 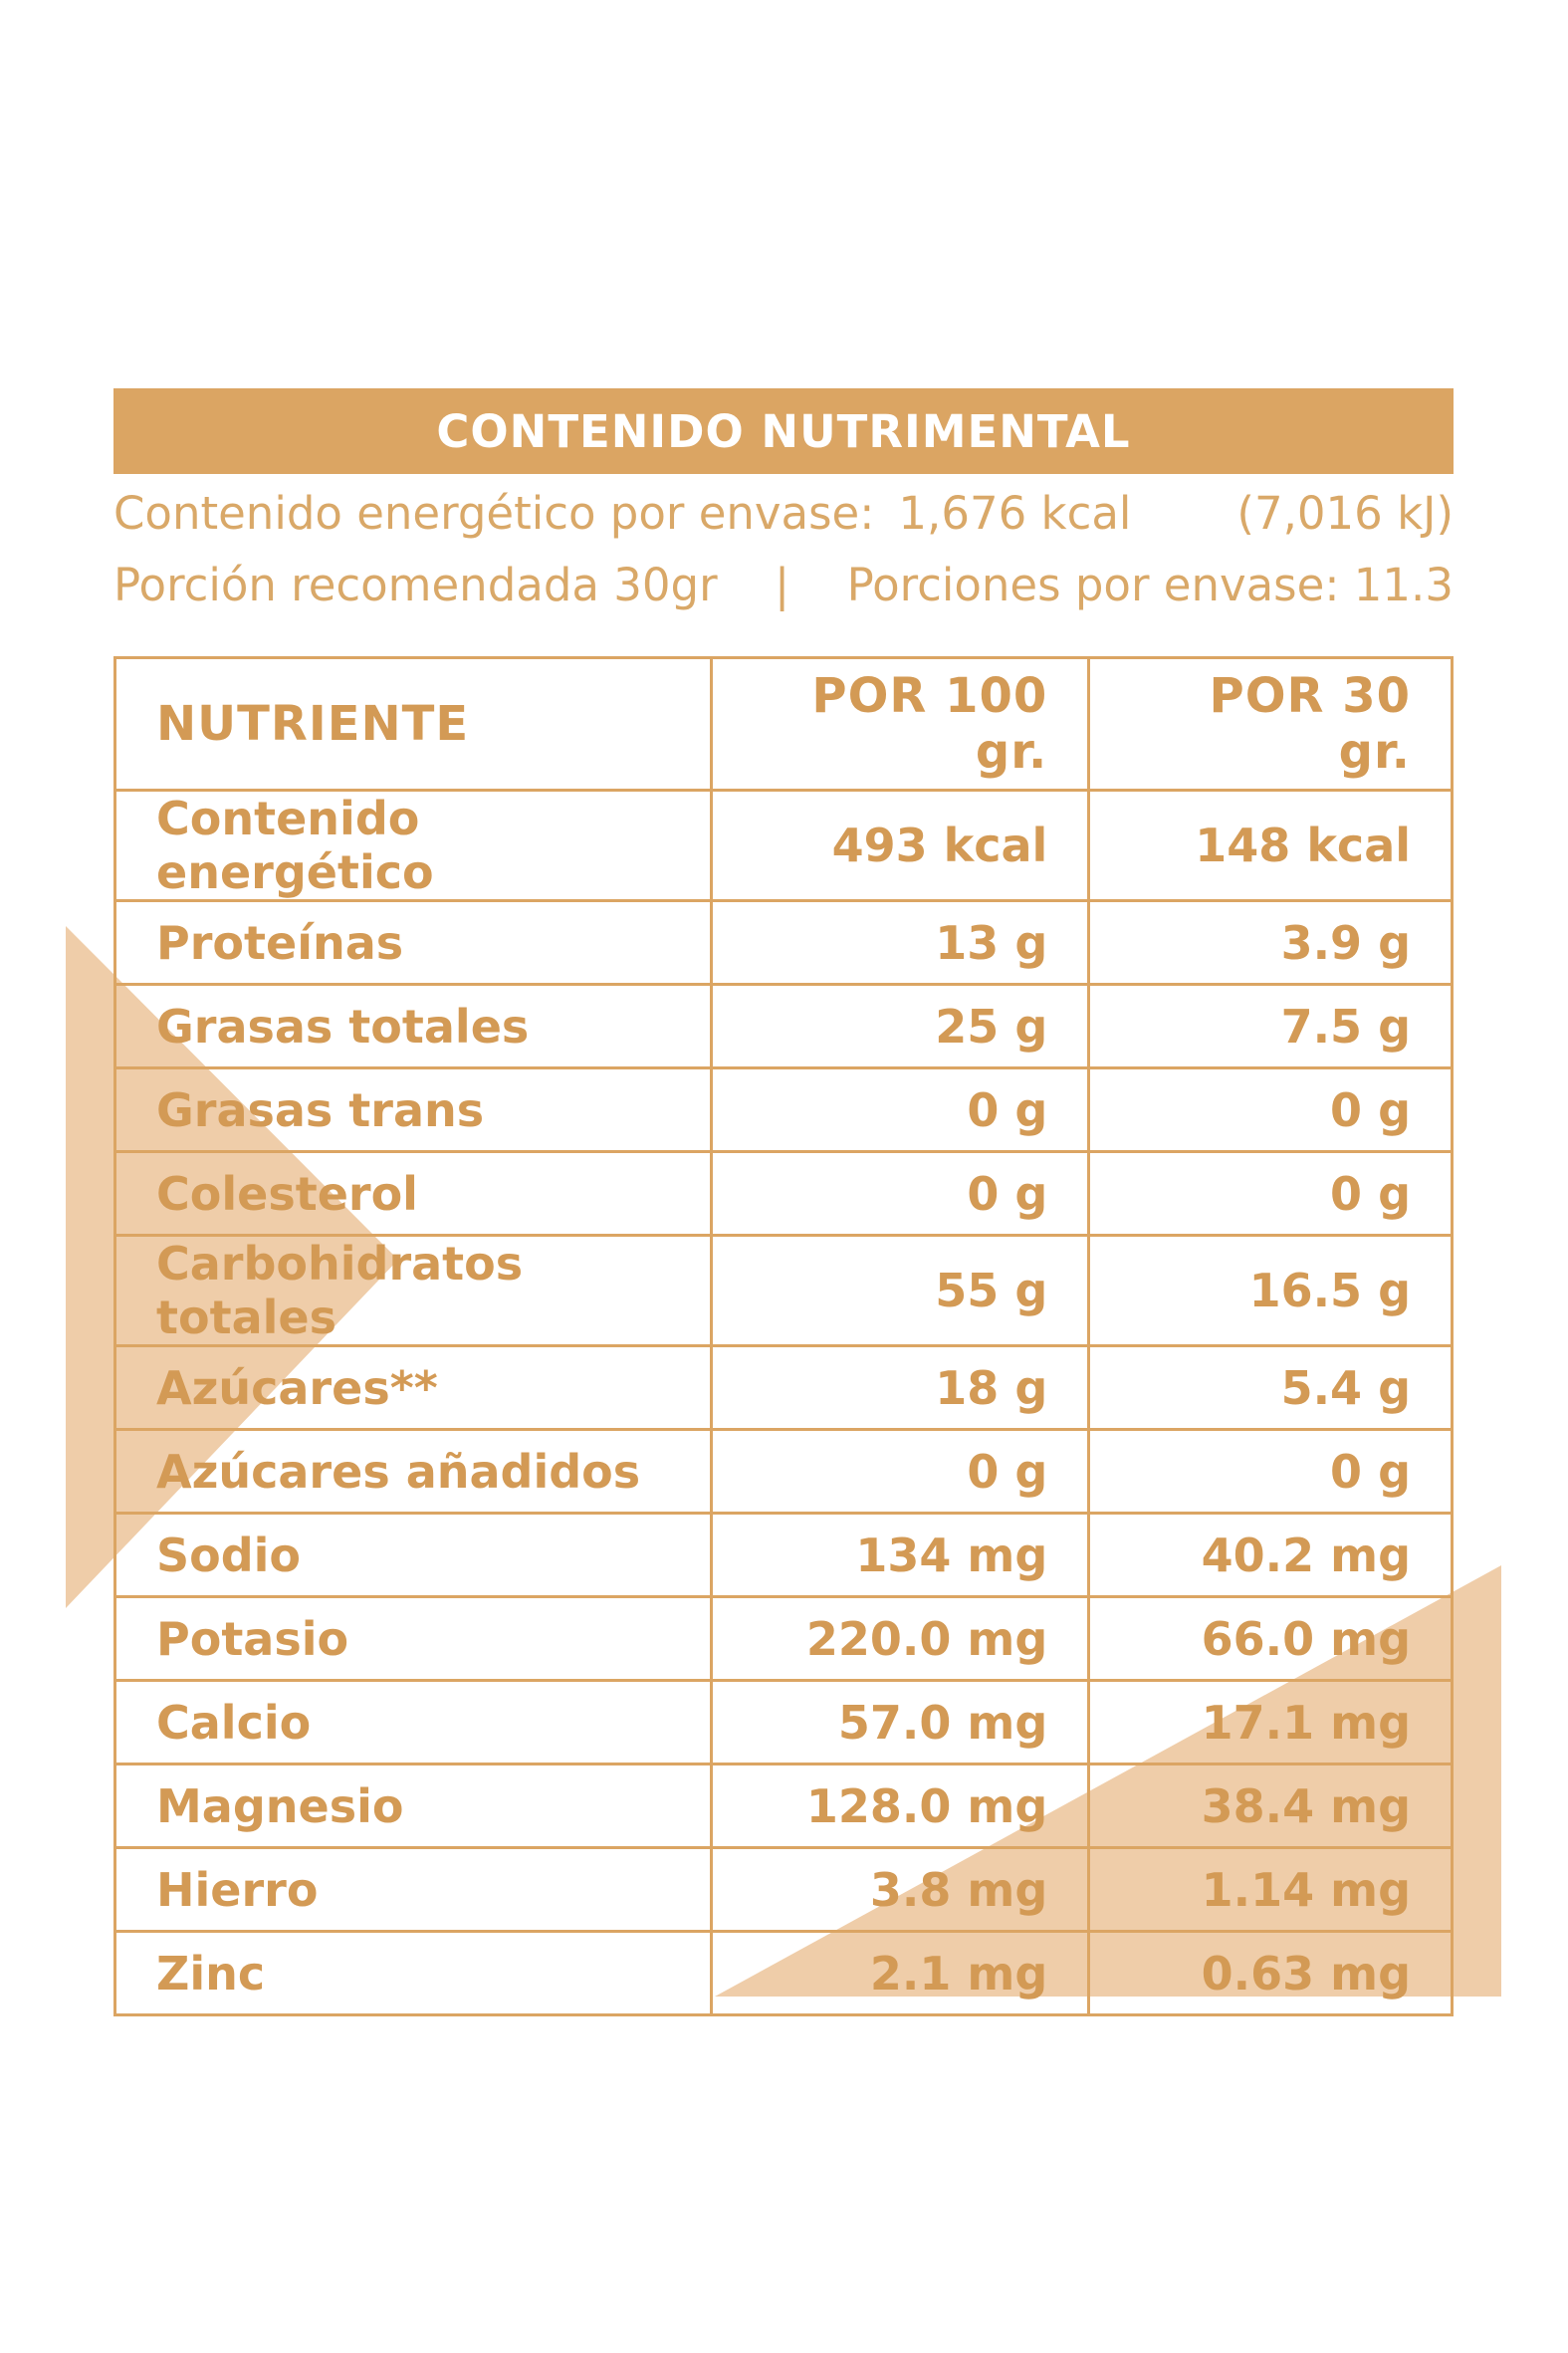 What do you see at coordinates (1015, 513) in the screenshot?
I see `energy-kcal: 1,676 kcal` at bounding box center [1015, 513].